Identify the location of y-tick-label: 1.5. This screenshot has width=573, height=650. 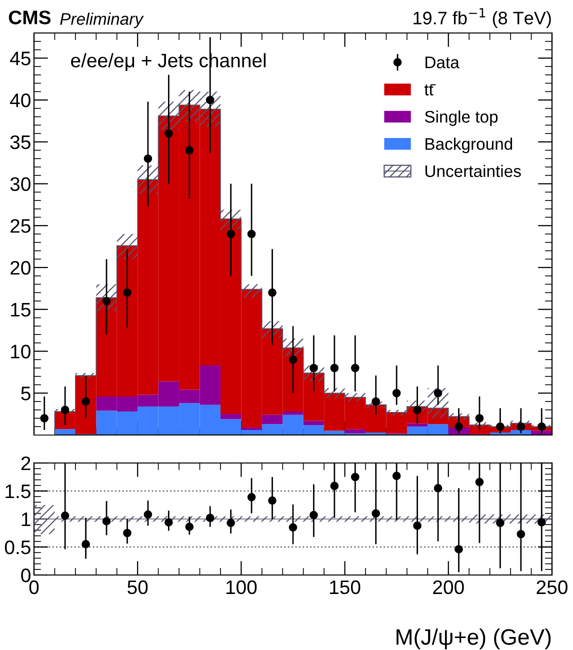
(18, 491).